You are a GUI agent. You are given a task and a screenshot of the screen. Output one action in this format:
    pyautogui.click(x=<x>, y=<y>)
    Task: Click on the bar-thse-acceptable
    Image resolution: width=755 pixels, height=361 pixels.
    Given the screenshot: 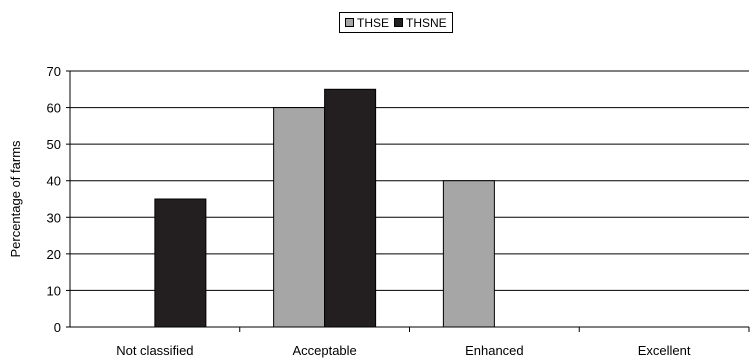 What is the action you would take?
    pyautogui.click(x=299, y=217)
    